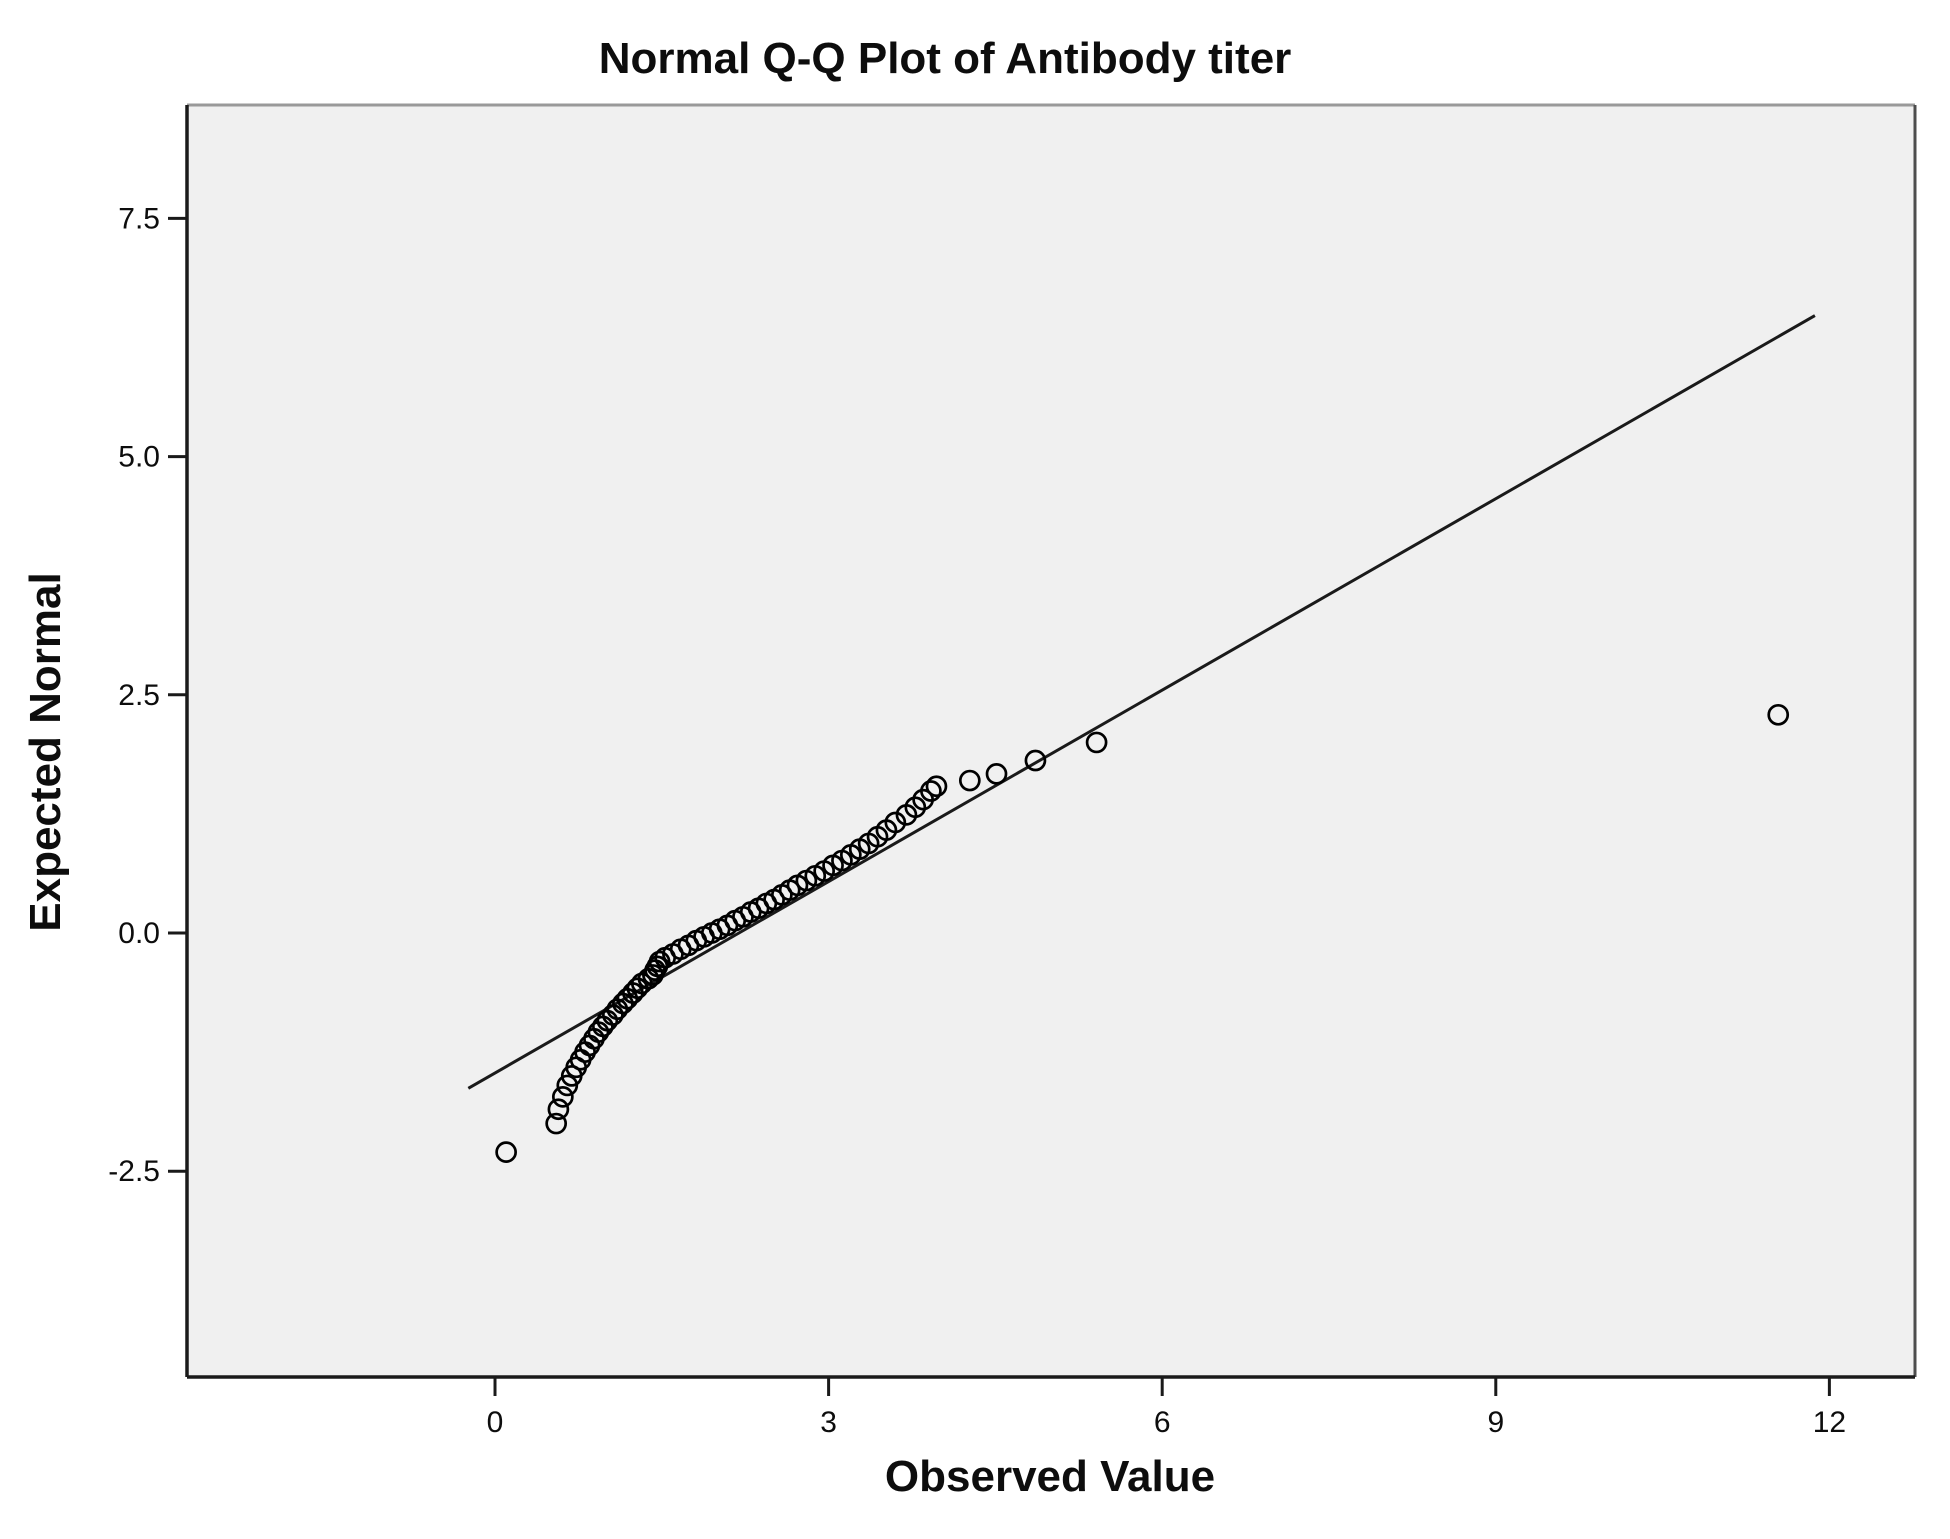 This screenshot has width=1950, height=1539. Describe the element at coordinates (139, 457) in the screenshot. I see `y-tick-label: 5.0` at that location.